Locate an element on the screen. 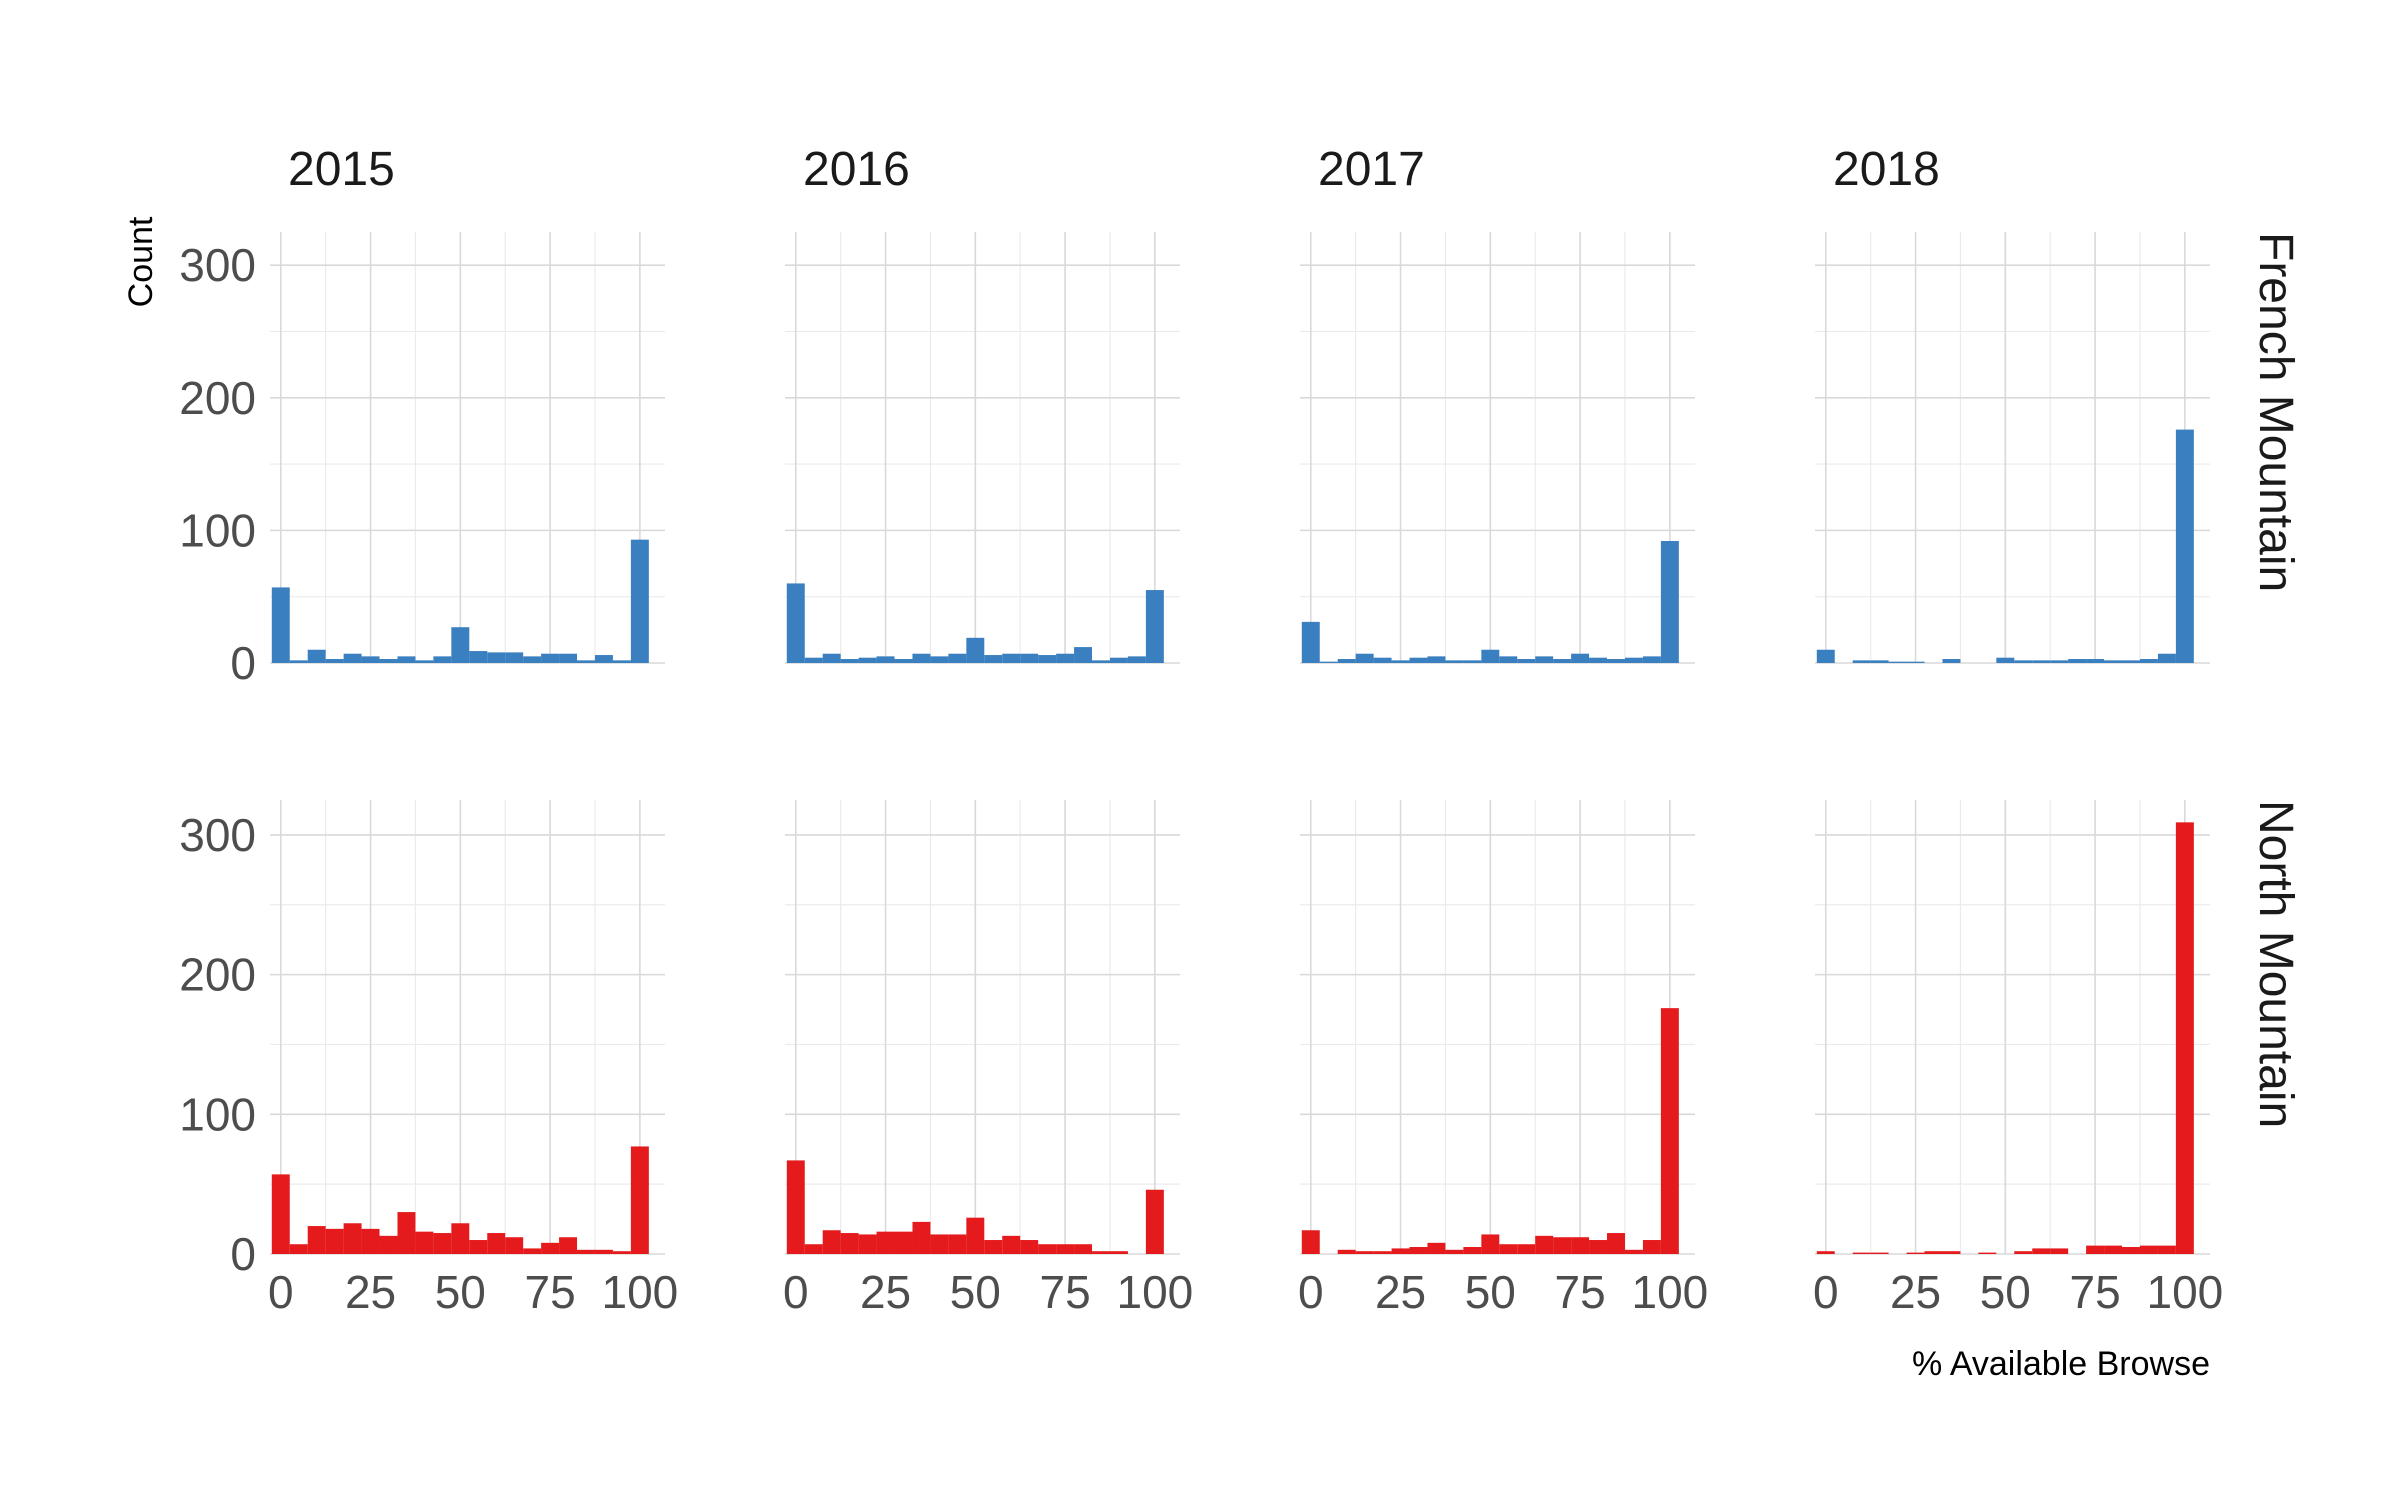 This screenshot has width=2400, height=1505. x-tick-label-25-2018: 25 is located at coordinates (1915, 1292).